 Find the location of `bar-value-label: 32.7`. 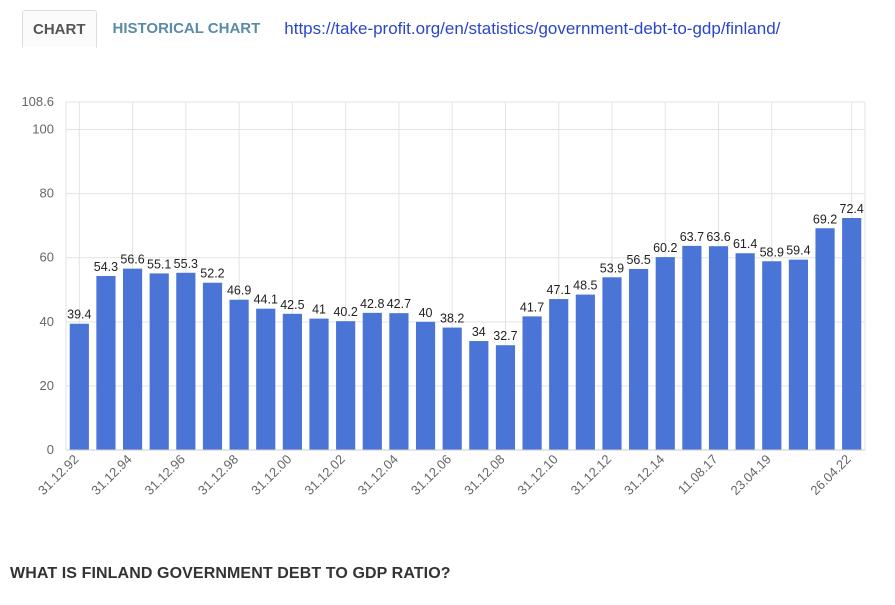

bar-value-label: 32.7 is located at coordinates (505, 336).